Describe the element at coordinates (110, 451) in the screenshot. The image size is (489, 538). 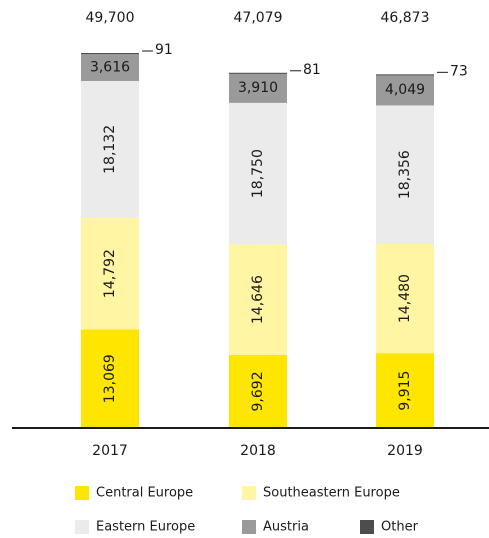
I see `x-tick-label: 2017` at that location.